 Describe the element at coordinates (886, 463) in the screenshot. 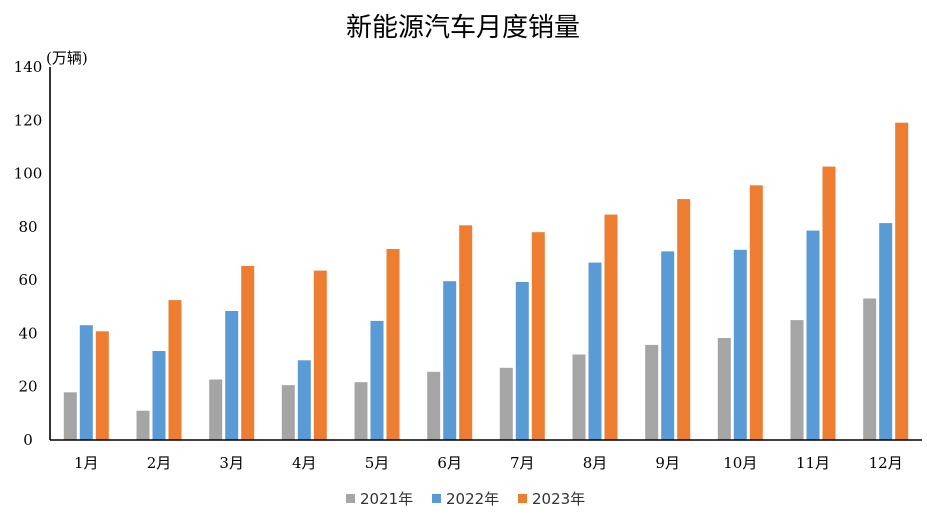

I see `x-tick-label: 12月` at that location.